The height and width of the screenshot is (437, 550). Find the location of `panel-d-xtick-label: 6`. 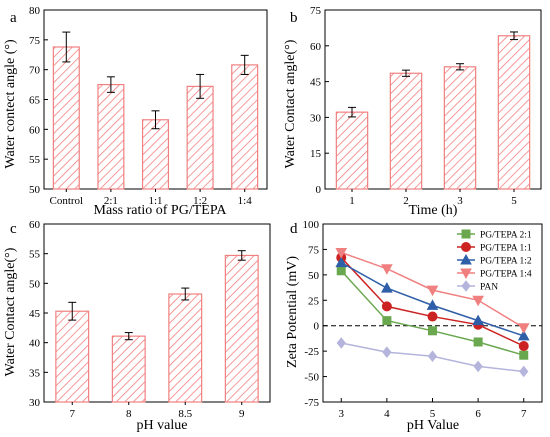

panel-d-xtick-label: 6 is located at coordinates (478, 414).